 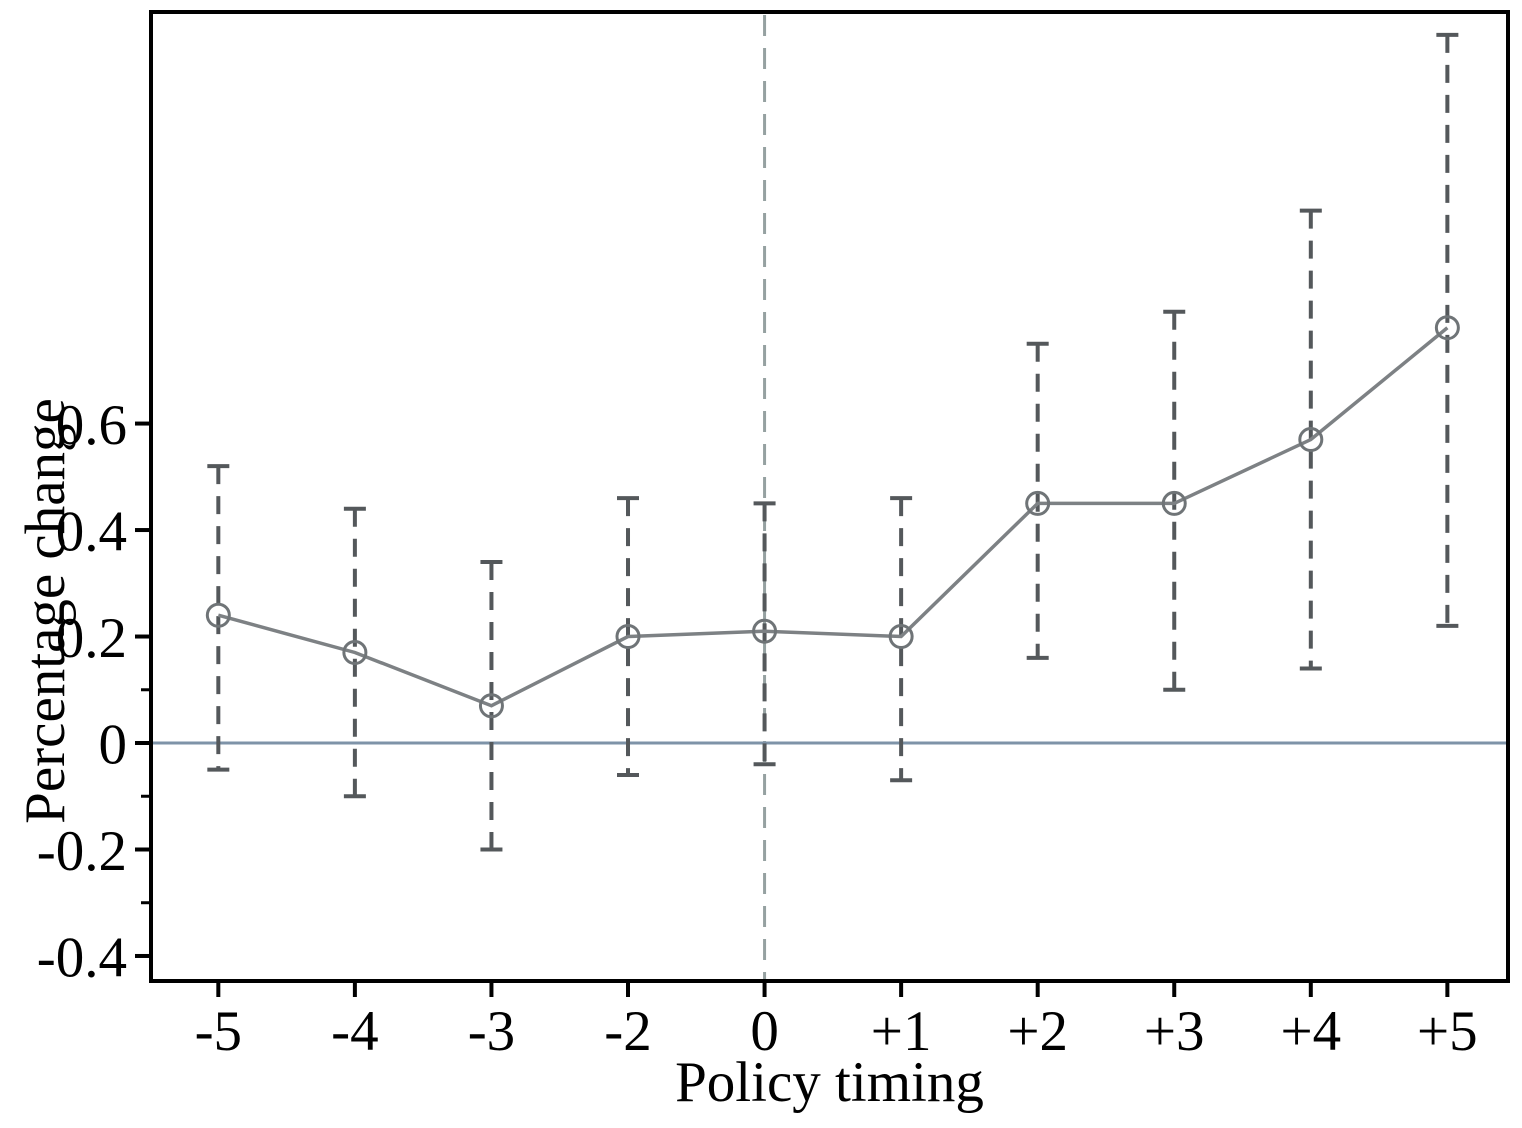 I want to click on x-axis-tick-label: +5, so click(x=1447, y=1031).